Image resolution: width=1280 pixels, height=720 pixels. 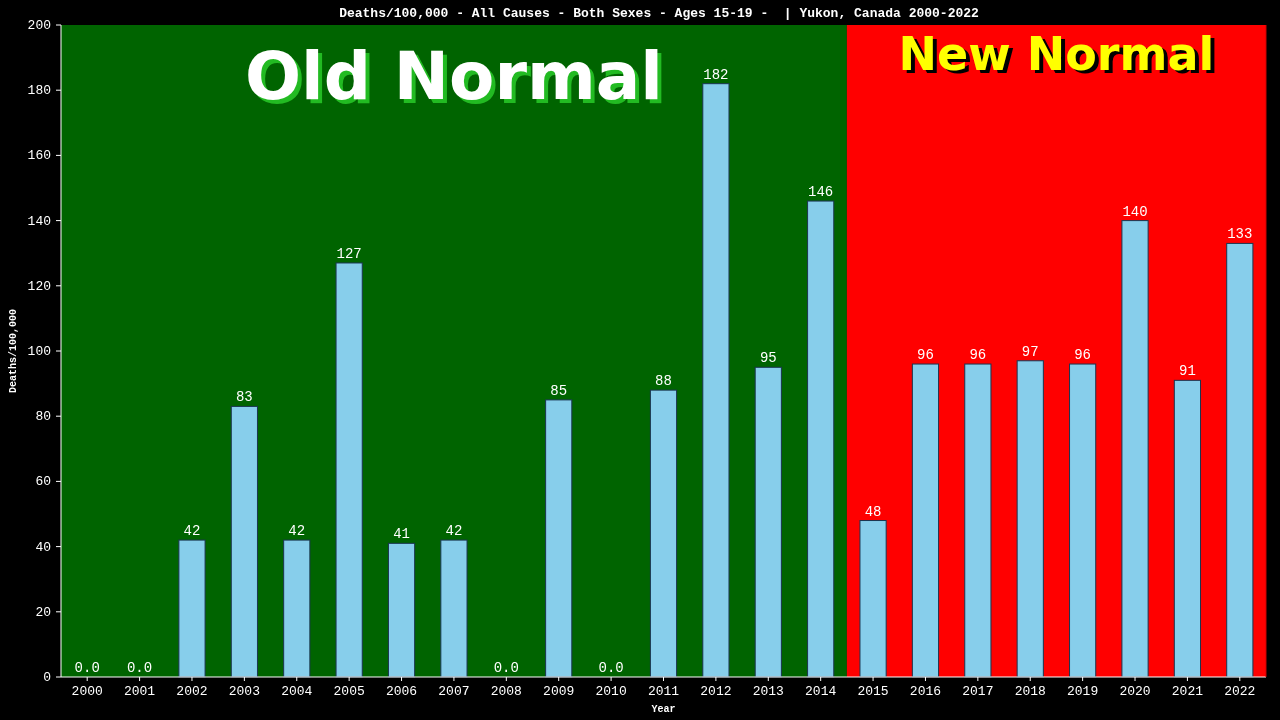 I want to click on x-tick-label: 2005, so click(x=349, y=691).